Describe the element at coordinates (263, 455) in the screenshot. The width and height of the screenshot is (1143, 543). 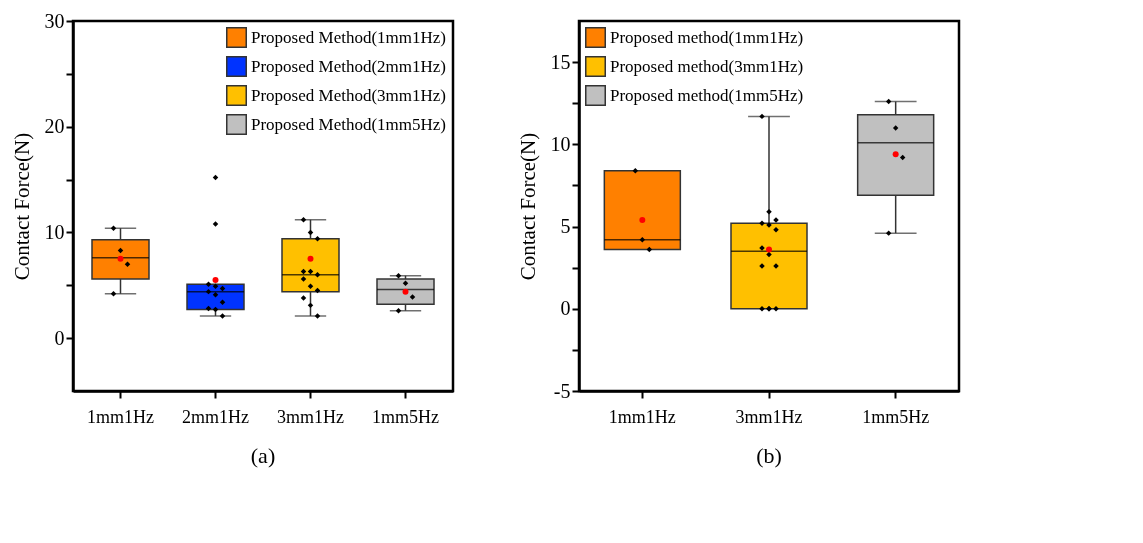
I see `text: (a)` at that location.